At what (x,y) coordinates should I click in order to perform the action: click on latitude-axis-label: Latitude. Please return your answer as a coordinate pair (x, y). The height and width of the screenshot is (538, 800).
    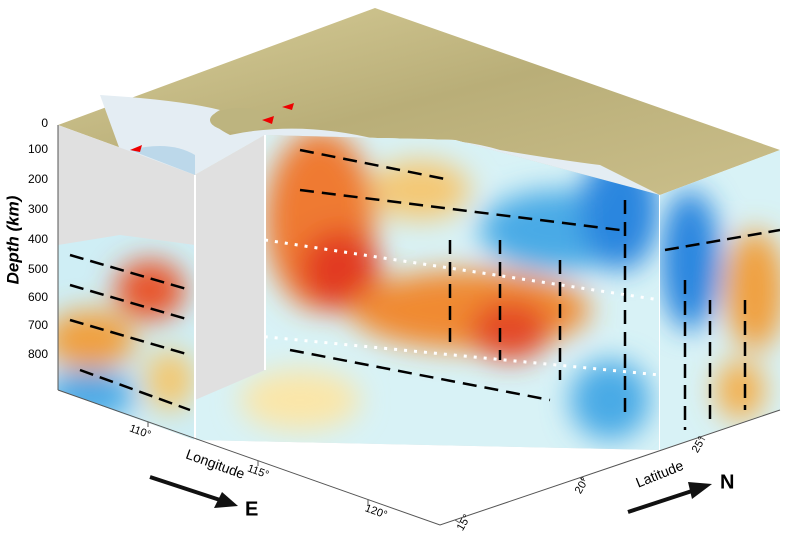
    Looking at the image, I should click on (659, 474).